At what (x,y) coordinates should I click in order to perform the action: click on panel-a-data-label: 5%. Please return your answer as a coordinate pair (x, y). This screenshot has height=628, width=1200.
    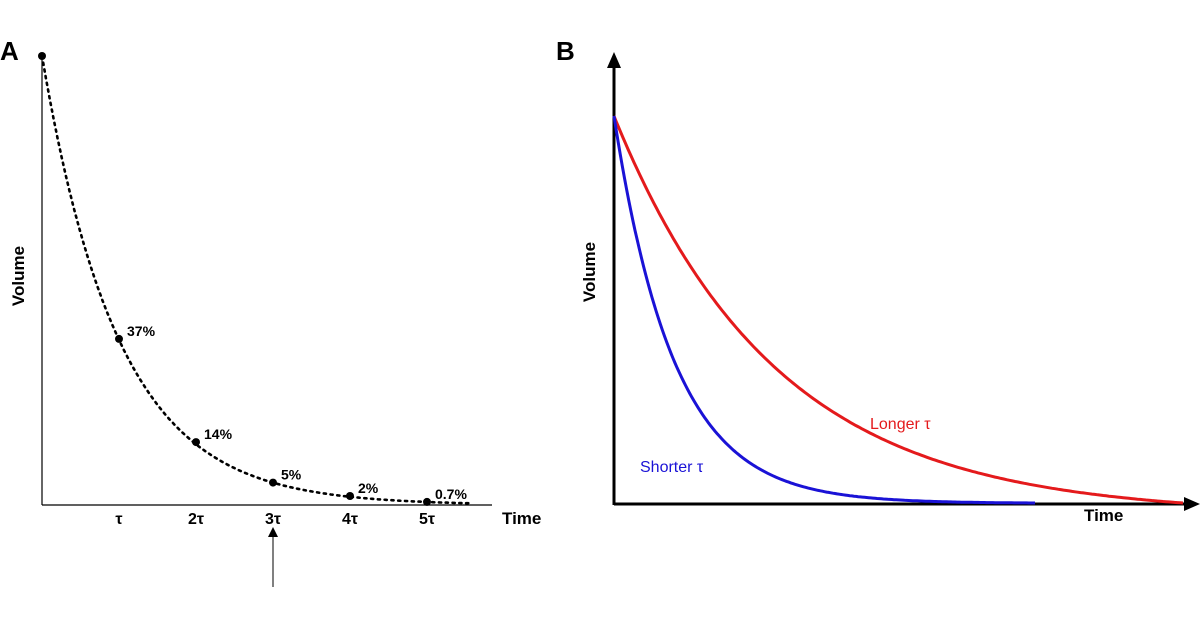
    Looking at the image, I should click on (291, 475).